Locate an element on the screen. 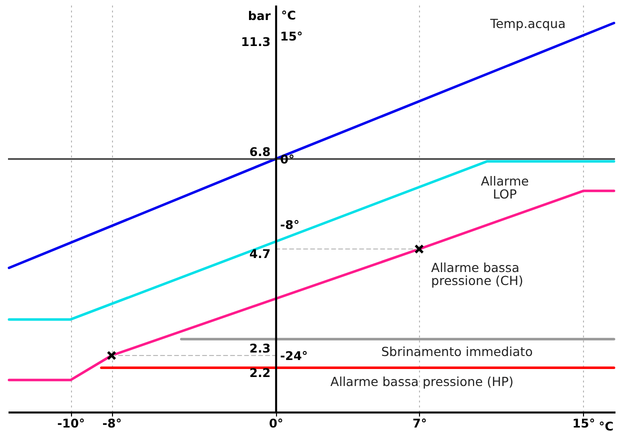 The image size is (620, 432). series-label: Allarme LOP is located at coordinates (505, 187).